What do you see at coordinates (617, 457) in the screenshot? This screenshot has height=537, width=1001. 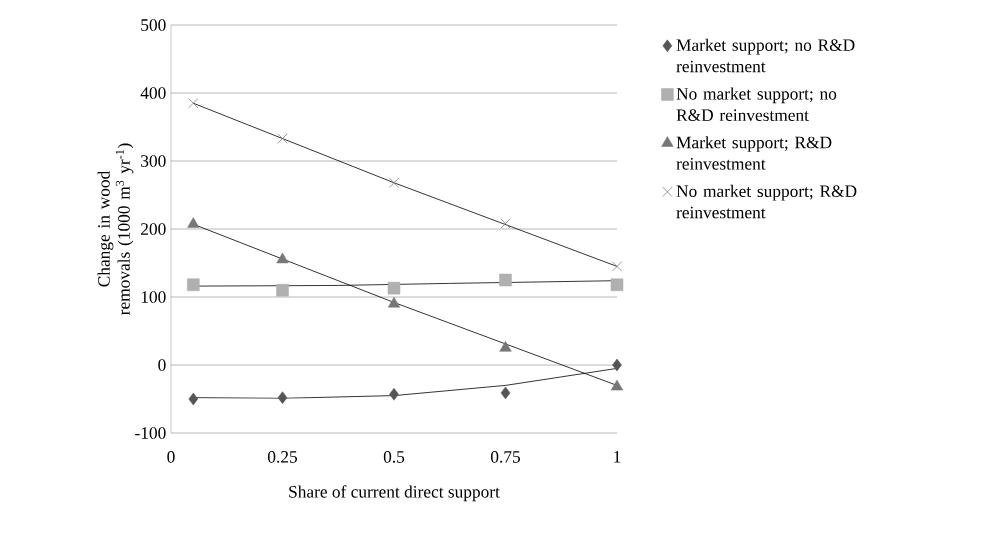 I see `x-tick-label: 1` at bounding box center [617, 457].